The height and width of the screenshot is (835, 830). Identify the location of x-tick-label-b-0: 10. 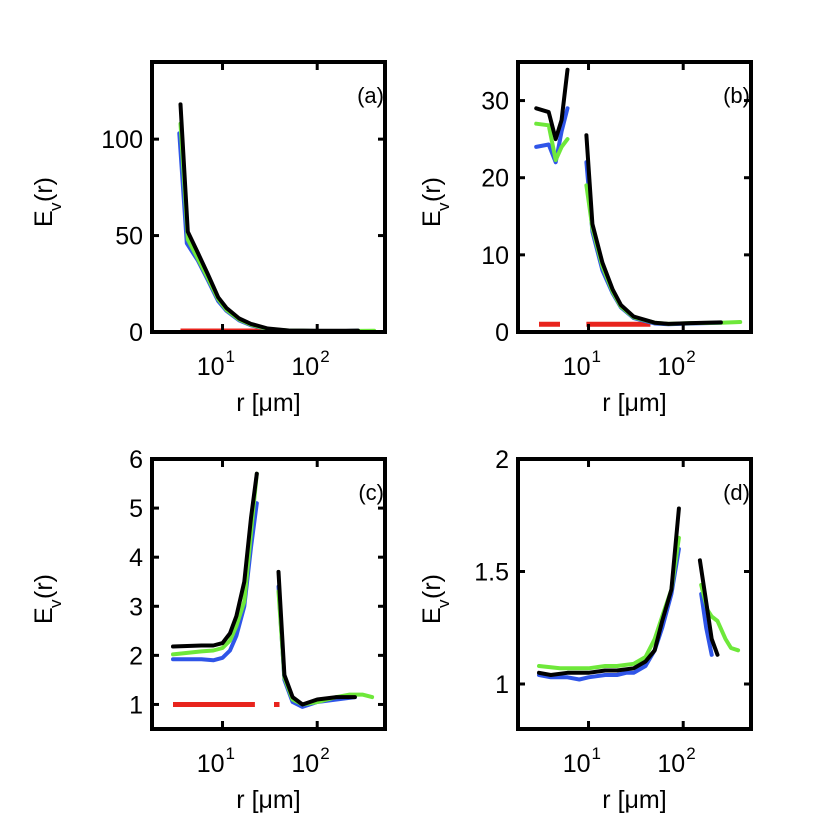
(577, 367).